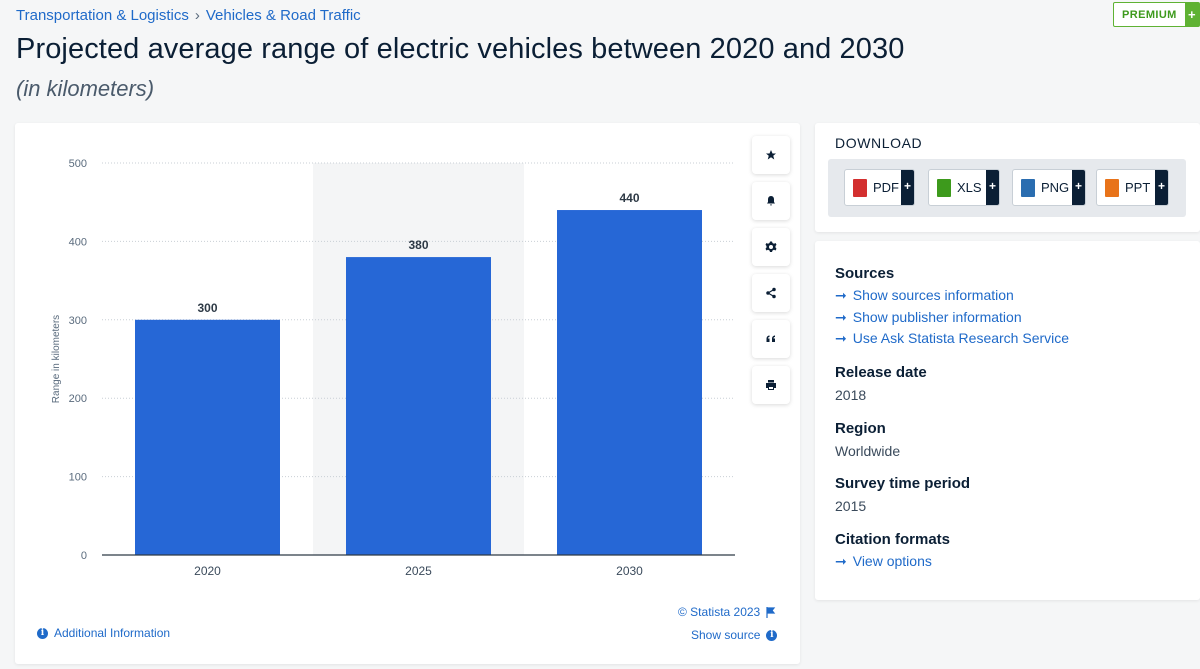  I want to click on y-tick-label: 400, so click(78, 242).